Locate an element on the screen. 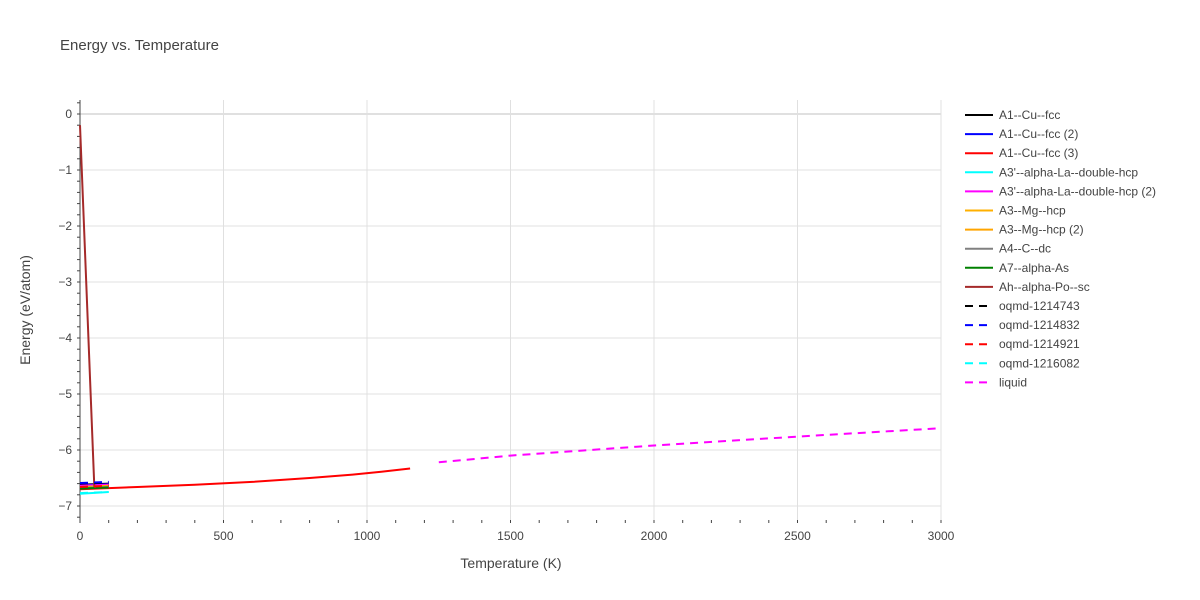 Image resolution: width=1200 pixels, height=600 pixels. y-tick-label: −7 is located at coordinates (65, 506).